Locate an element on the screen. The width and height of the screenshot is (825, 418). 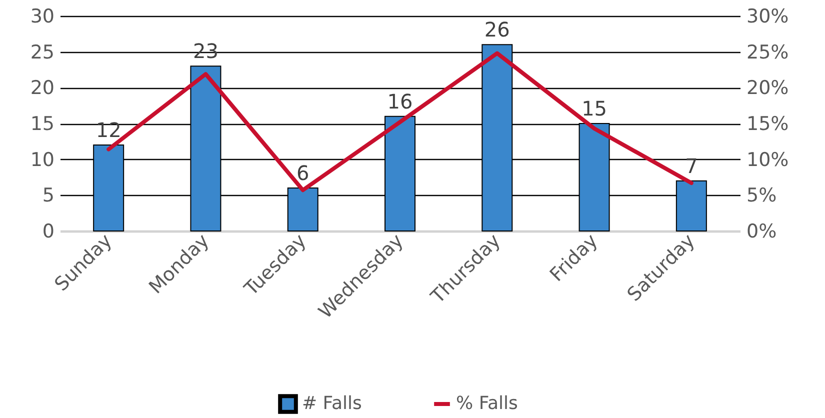
y2-tick-label: 10% is located at coordinates (767, 159).